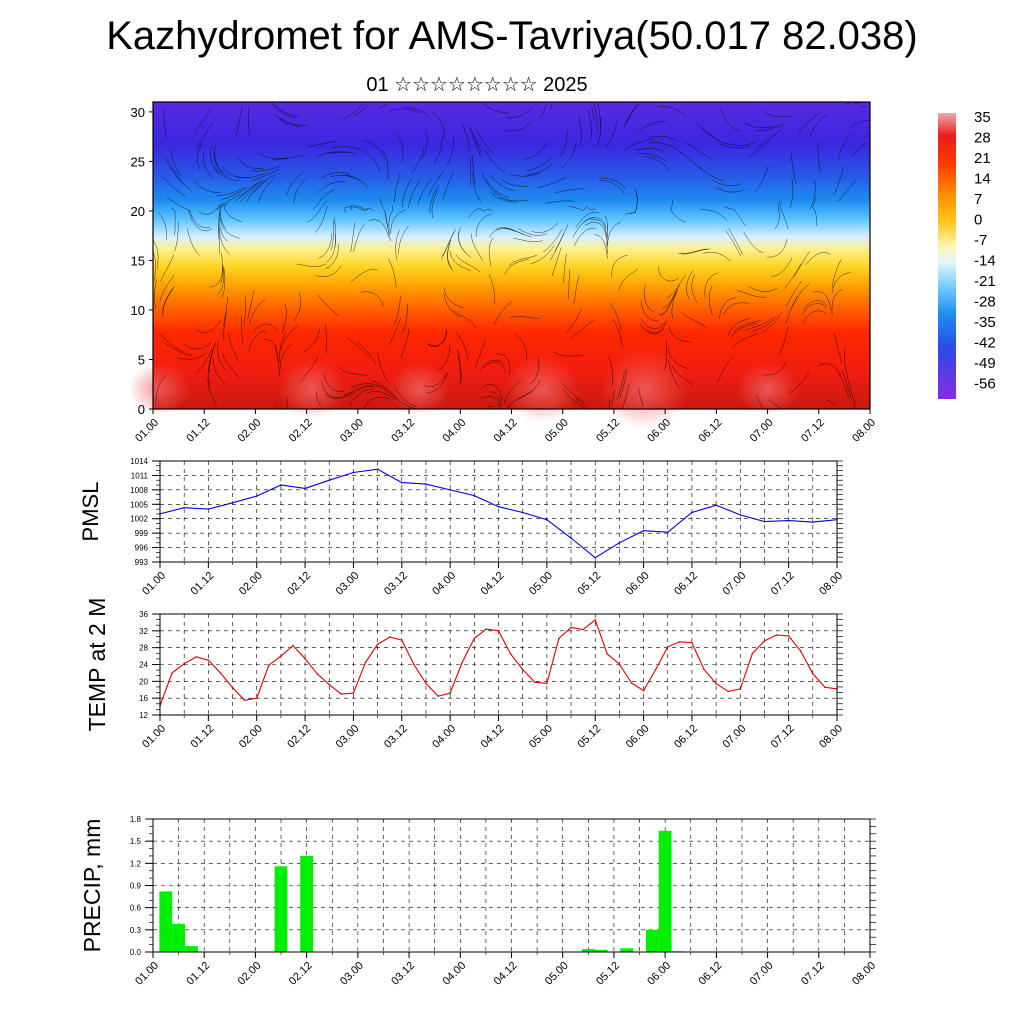  Describe the element at coordinates (250, 974) in the screenshot. I see `x-tick-label: 02.00` at that location.